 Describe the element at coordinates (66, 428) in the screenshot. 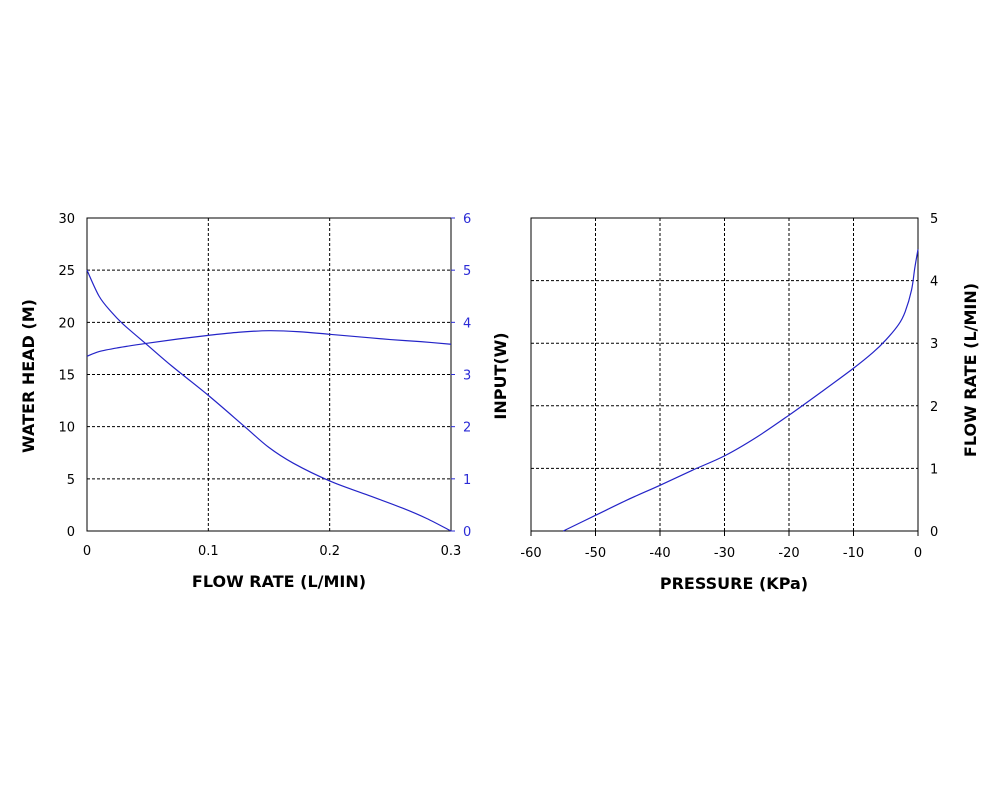

I see `chart1-y-tick-label: 10` at that location.